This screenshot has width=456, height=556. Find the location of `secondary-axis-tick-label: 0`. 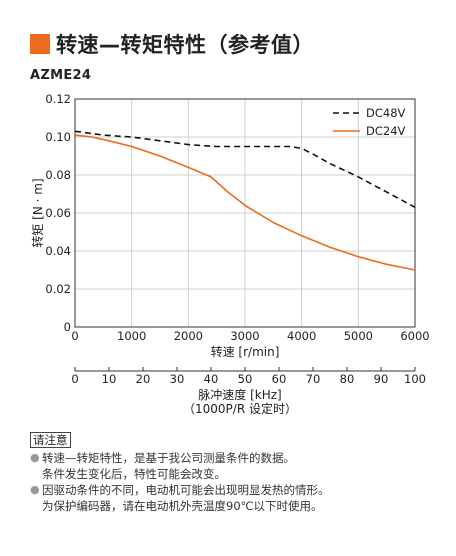

secondary-axis-tick-label: 0 is located at coordinates (74, 379).